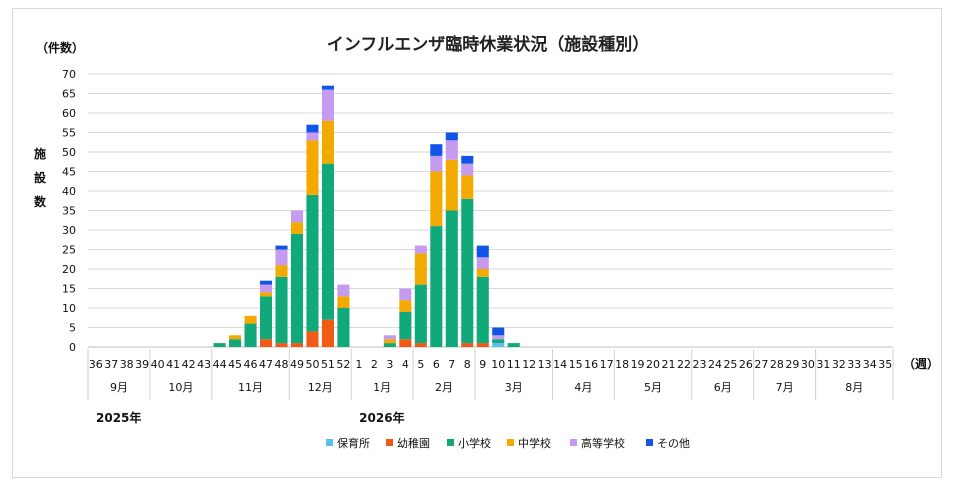 The height and width of the screenshot is (484, 953). Describe the element at coordinates (823, 364) in the screenshot. I see `x-tick-label: 31` at that location.